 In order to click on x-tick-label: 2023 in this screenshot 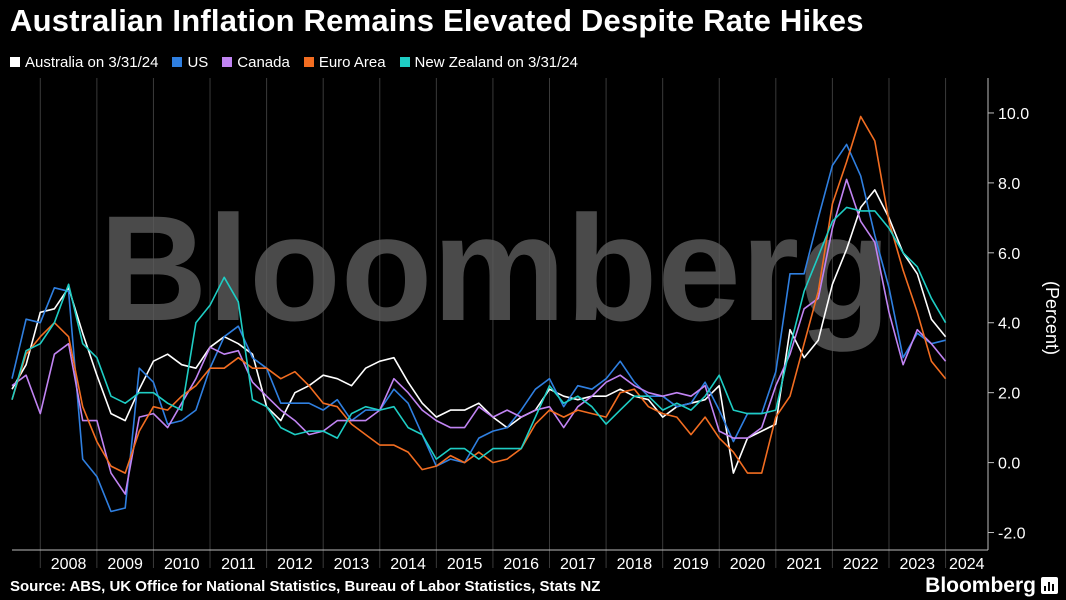, I will do `click(917, 564)`.